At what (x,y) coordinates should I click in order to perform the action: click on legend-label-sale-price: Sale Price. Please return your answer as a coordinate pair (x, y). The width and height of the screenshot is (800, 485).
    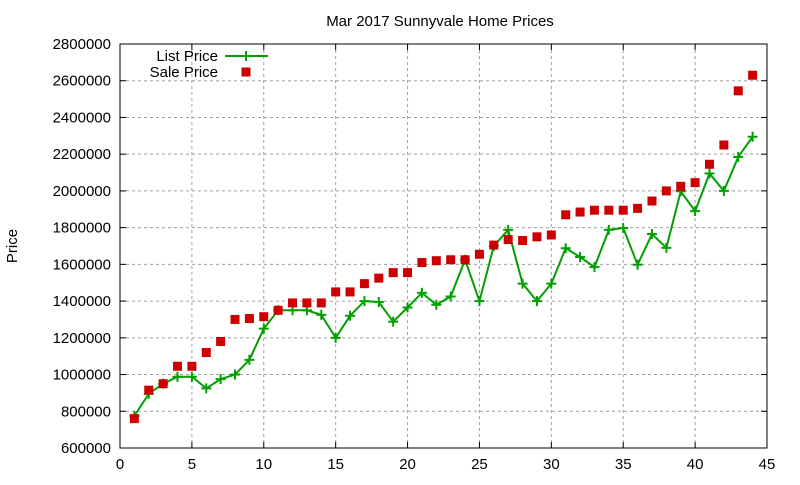
    Looking at the image, I should click on (184, 72).